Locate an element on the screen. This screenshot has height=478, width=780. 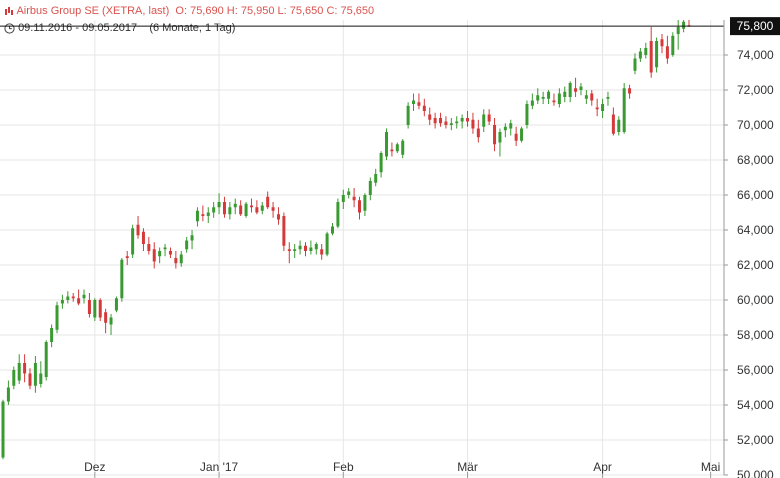
last-price-box is located at coordinates (755, 26).